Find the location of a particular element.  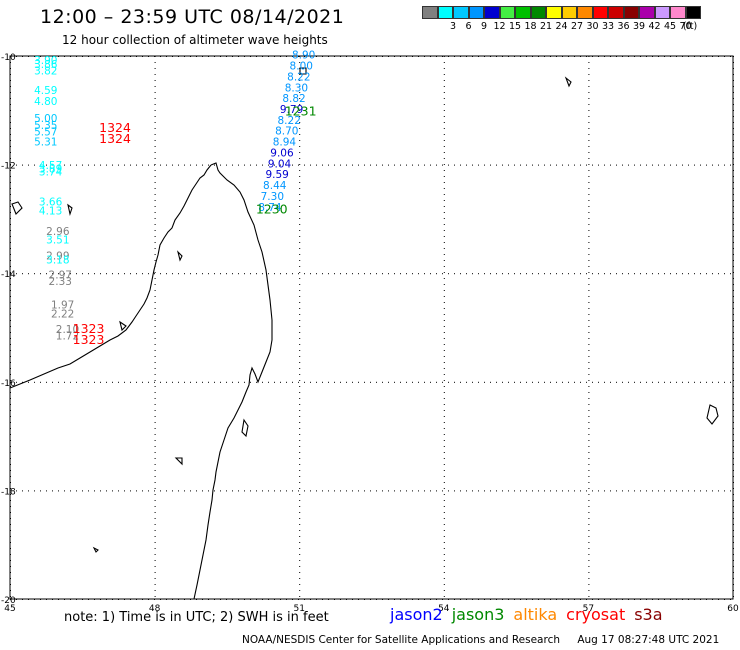

mission-jason2-label: jason2 is located at coordinates (416, 614).